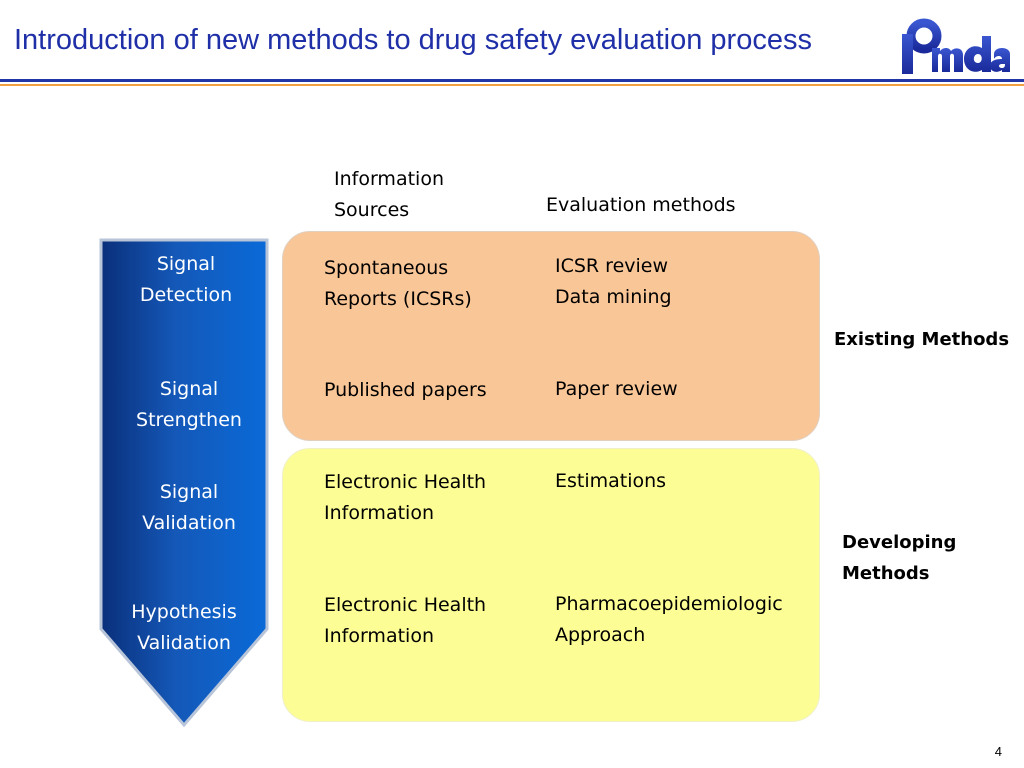 The width and height of the screenshot is (1024, 768). I want to click on page-number: 4, so click(998, 751).